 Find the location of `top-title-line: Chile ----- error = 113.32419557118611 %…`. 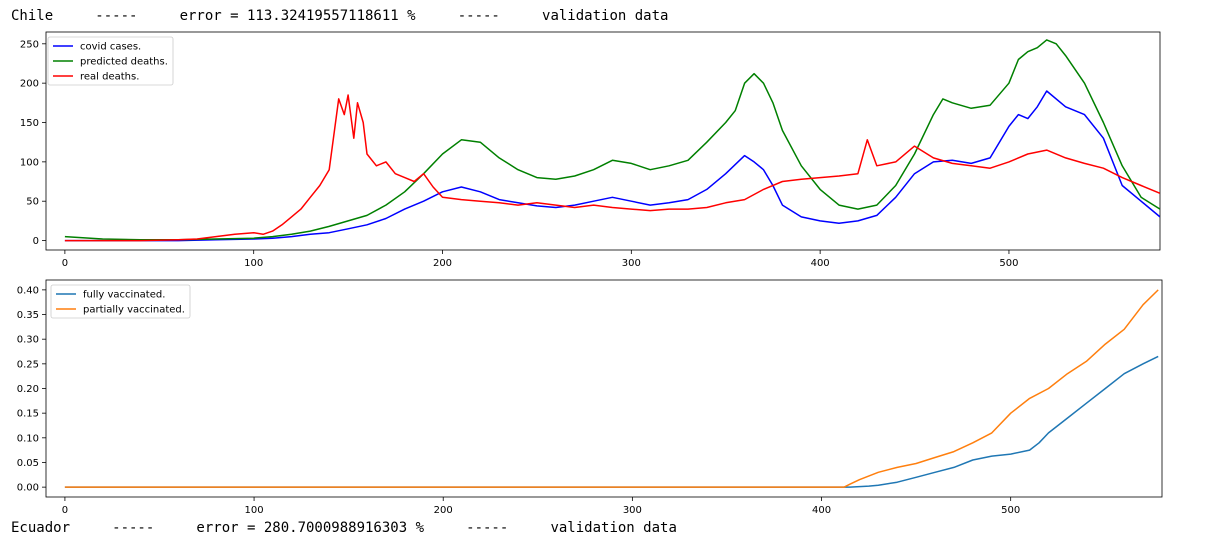

top-title-line: Chile ----- error = 113.32419557118611 %… is located at coordinates (340, 16).